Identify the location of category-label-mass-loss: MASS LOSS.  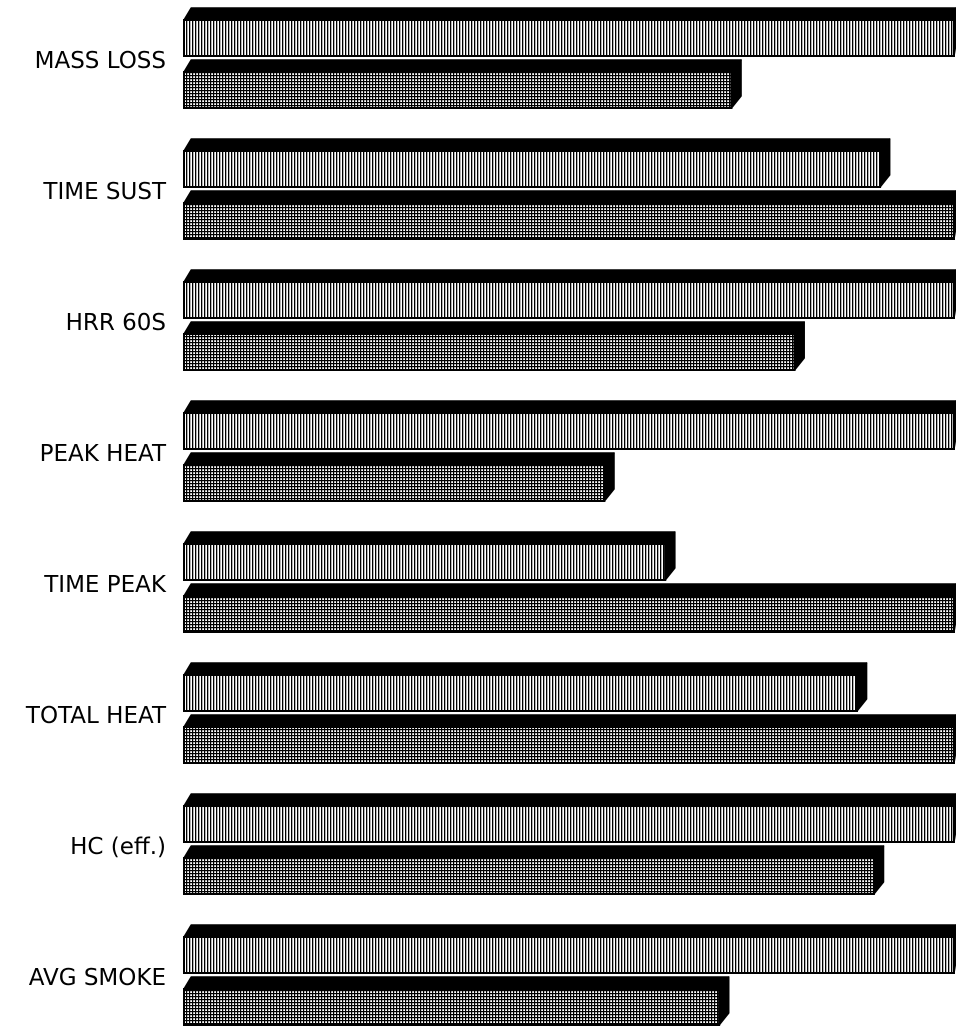
(100, 61).